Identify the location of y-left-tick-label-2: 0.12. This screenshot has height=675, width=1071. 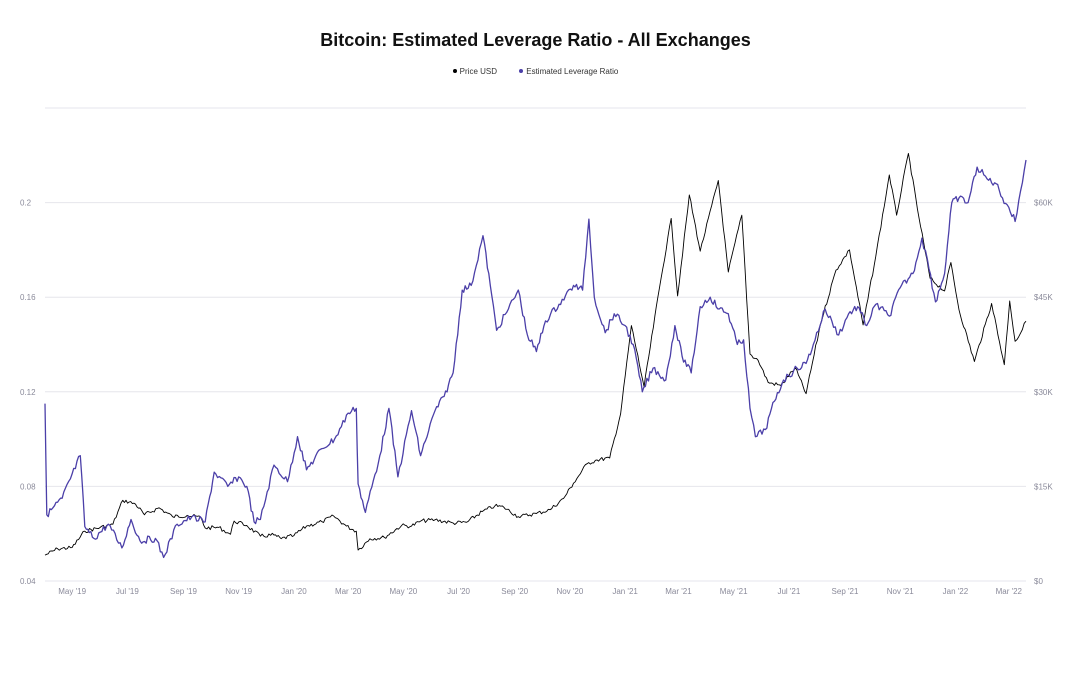
(28, 392).